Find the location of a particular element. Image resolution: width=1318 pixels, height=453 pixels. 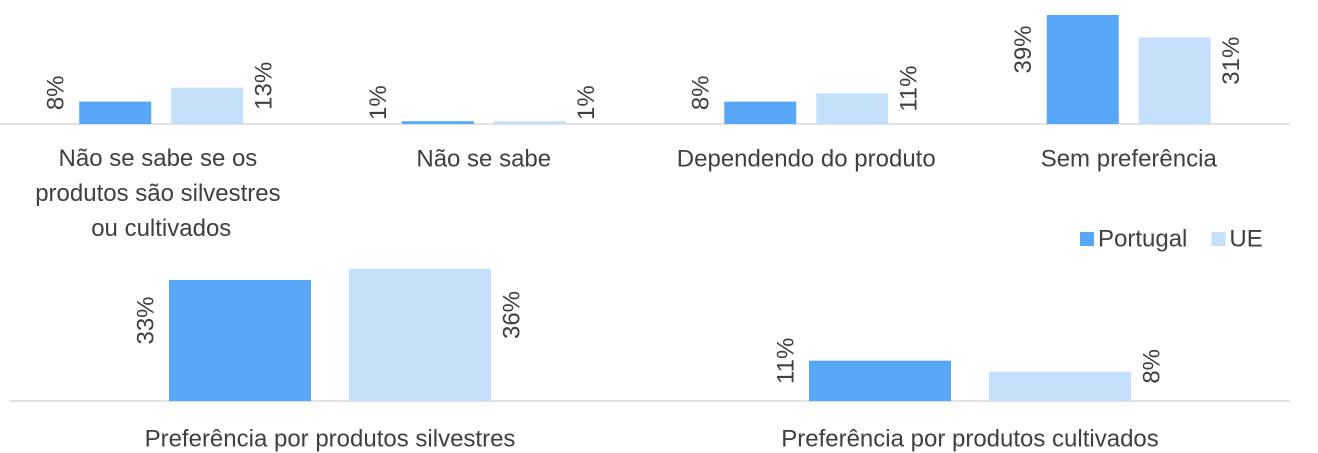

data-label: 31% is located at coordinates (1231, 61).